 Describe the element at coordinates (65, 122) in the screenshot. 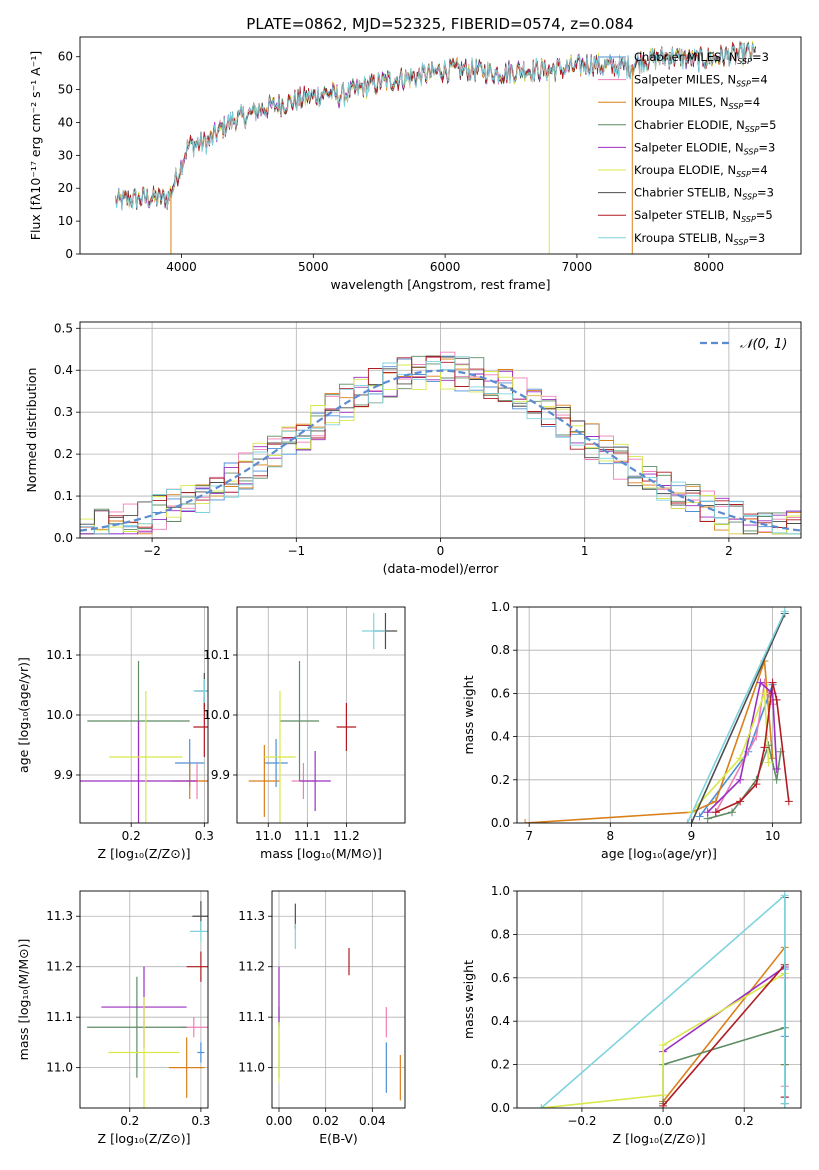

I see `y-tick-label: 40` at that location.